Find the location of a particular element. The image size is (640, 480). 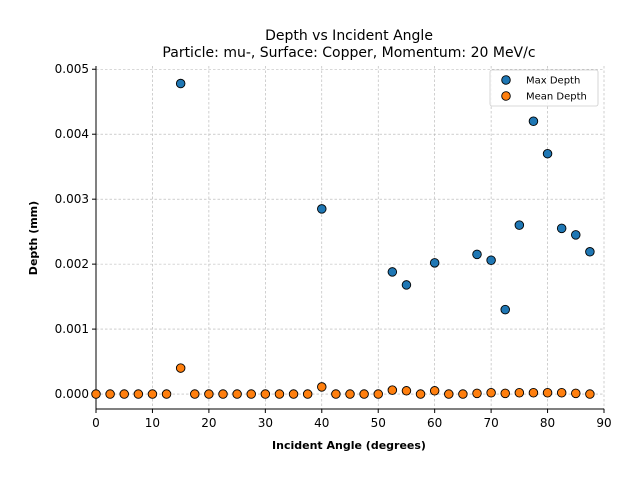

x-tick-label: 10 is located at coordinates (152, 423).